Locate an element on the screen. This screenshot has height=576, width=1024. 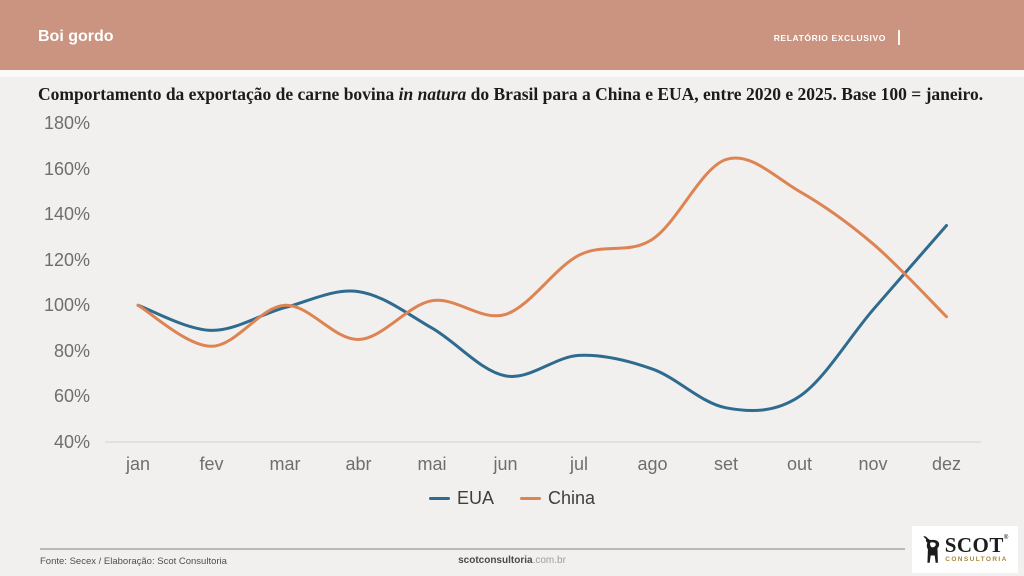
china-line-swatch-icon is located at coordinates (530, 498).